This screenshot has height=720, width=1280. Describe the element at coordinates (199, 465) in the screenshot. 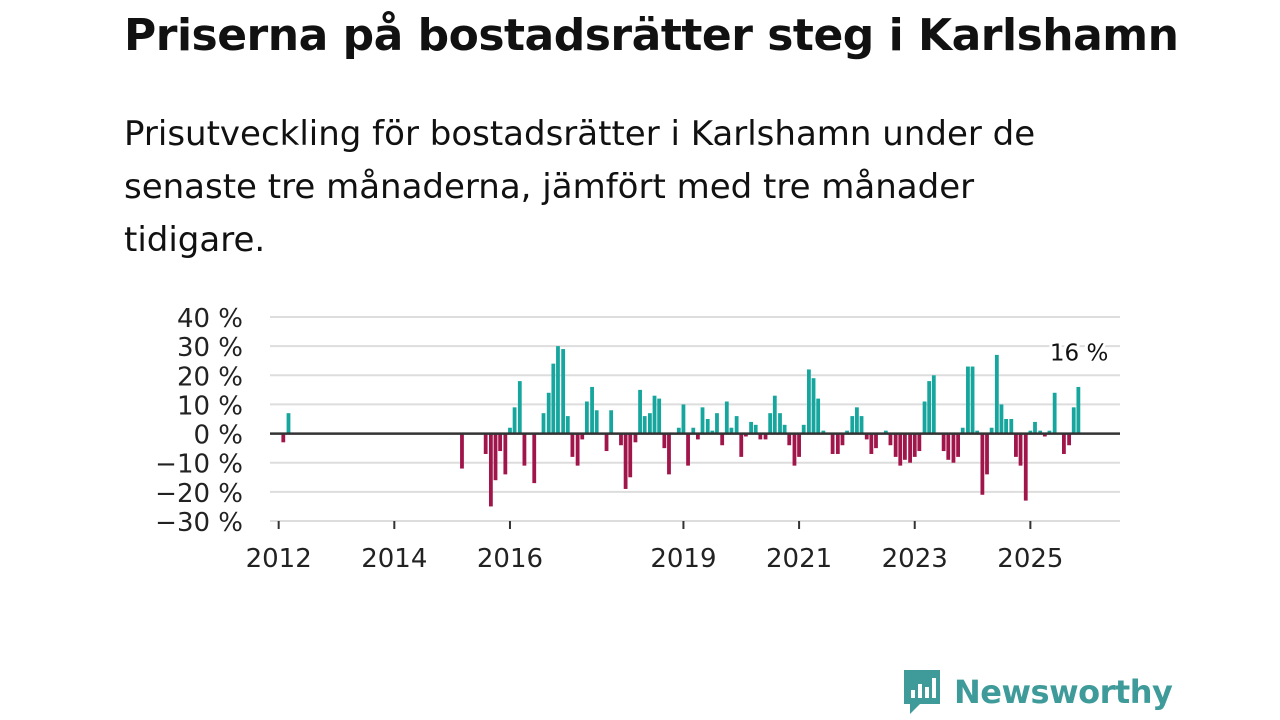

I see `y-tick-label: −10 %` at that location.